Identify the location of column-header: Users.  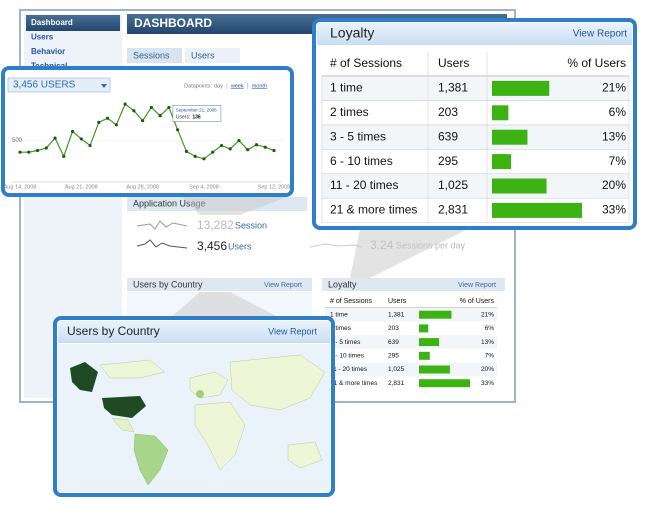
(453, 63).